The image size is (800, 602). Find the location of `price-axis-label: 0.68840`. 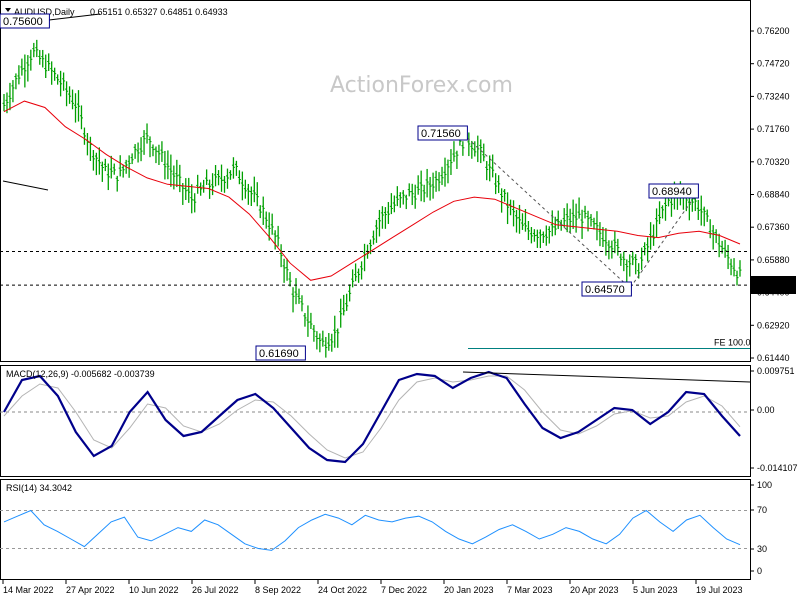

price-axis-label: 0.68840 is located at coordinates (773, 195).